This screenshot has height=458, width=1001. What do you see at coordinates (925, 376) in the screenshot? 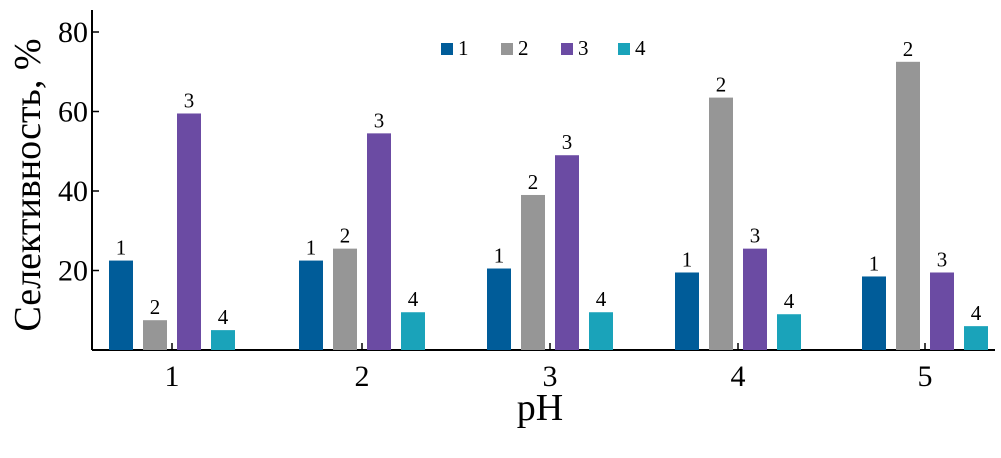
I see `x-tick-label: 5` at bounding box center [925, 376].